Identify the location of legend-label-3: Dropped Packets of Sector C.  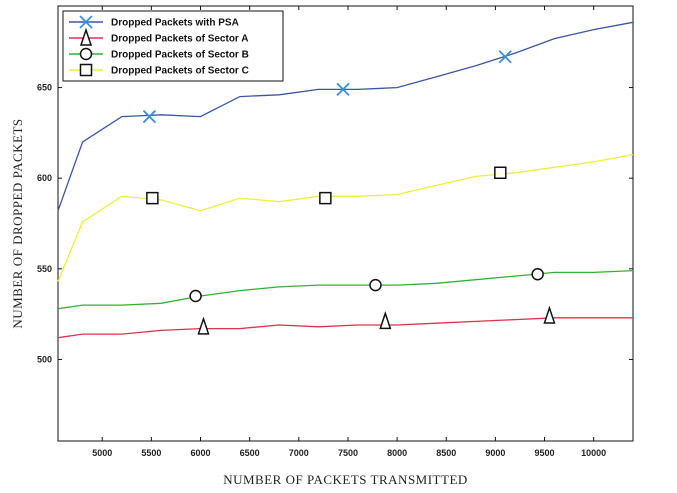
(180, 71).